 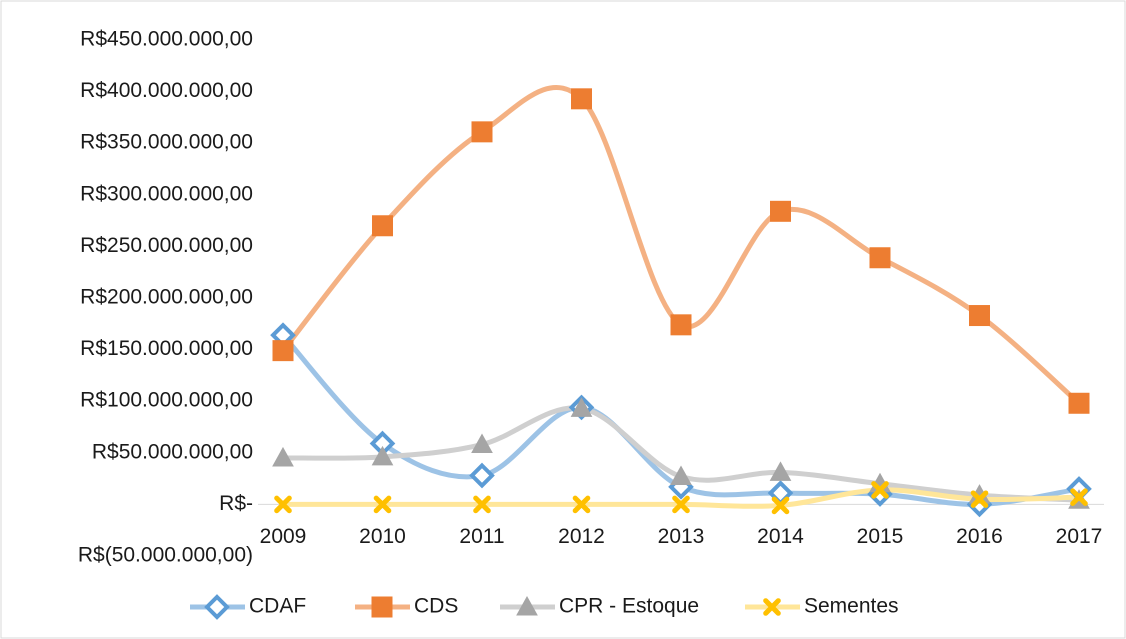 What do you see at coordinates (979, 536) in the screenshot?
I see `x-tick-label: 2016` at bounding box center [979, 536].